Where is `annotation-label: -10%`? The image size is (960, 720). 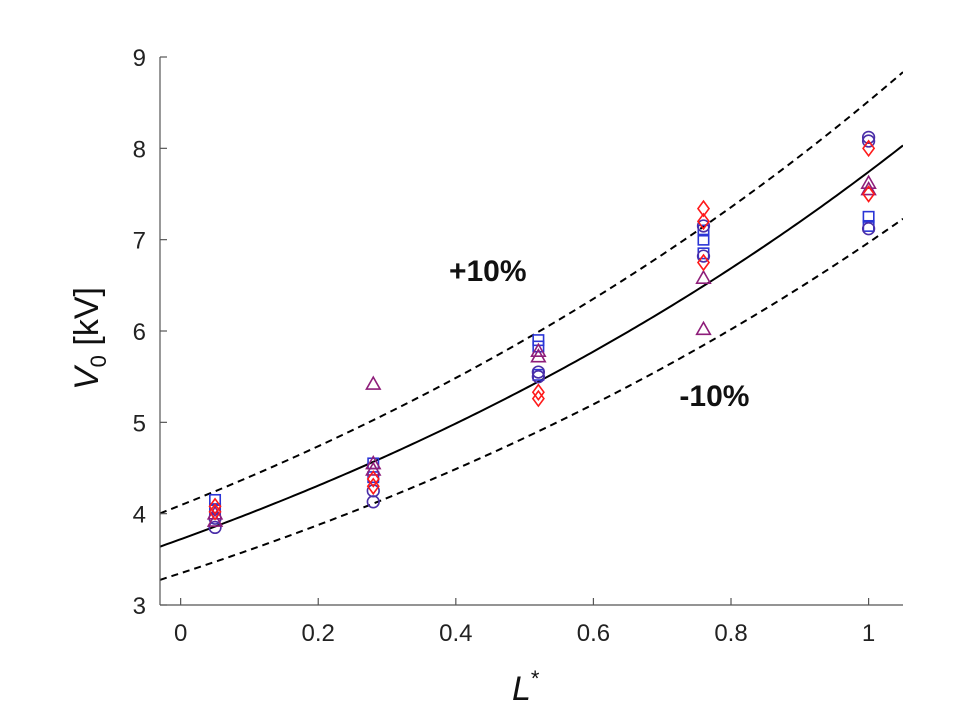 annotation-label: -10% is located at coordinates (714, 396).